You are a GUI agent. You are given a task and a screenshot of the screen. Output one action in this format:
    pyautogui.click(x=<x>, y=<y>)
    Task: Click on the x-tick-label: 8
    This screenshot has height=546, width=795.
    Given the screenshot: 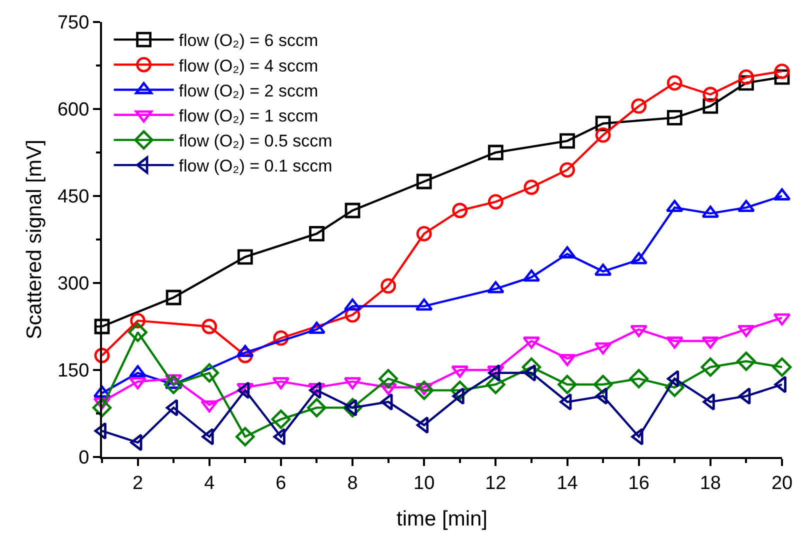 What is the action you would take?
    pyautogui.click(x=352, y=483)
    